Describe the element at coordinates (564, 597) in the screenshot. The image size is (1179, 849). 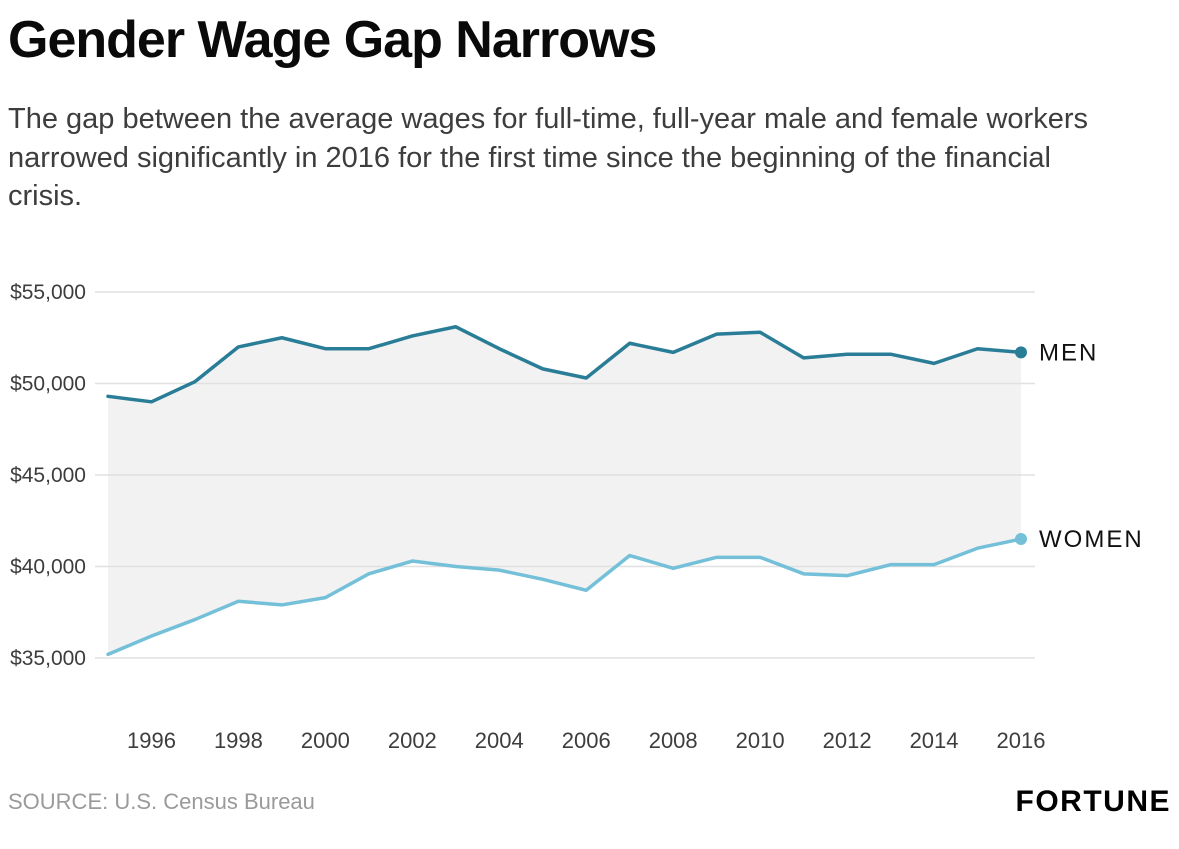
I see `women-line-series` at that location.